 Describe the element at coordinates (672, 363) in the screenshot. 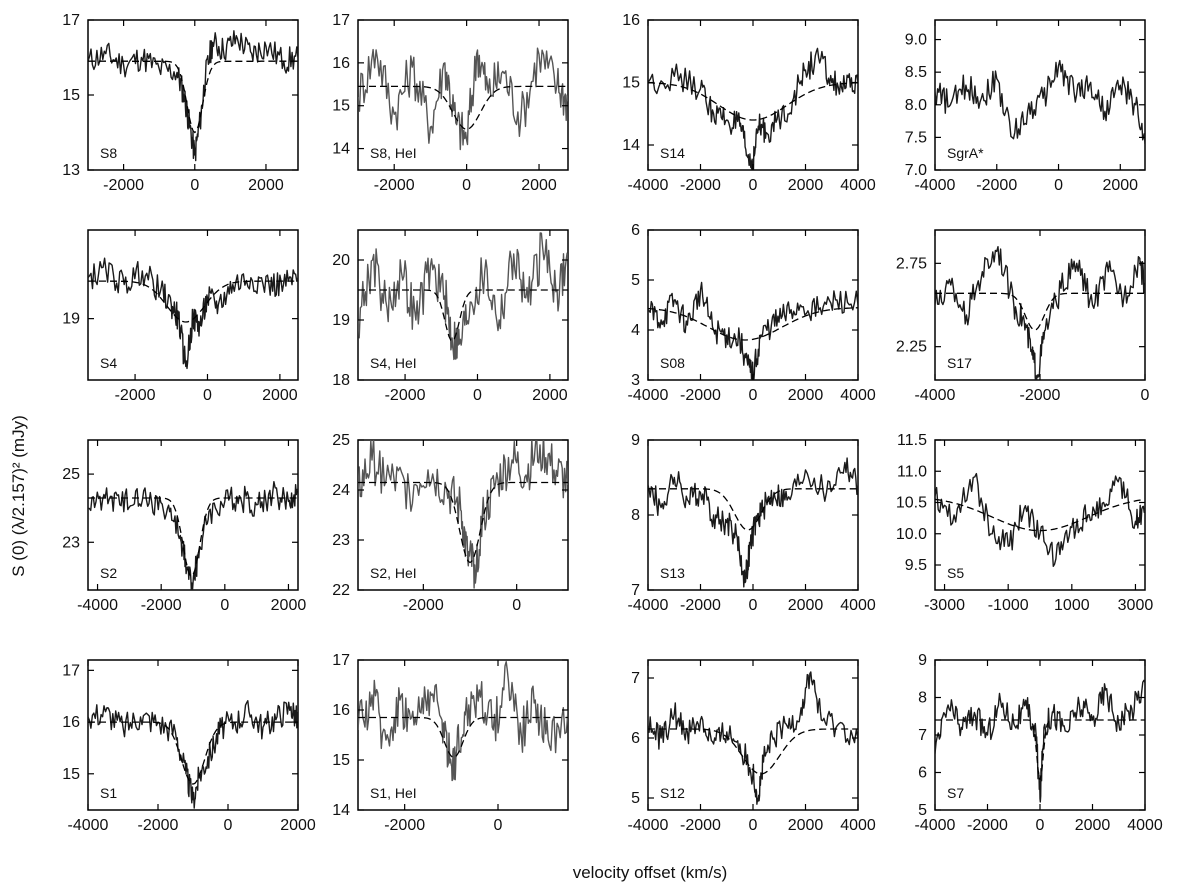

I see `panel-label: S08` at that location.